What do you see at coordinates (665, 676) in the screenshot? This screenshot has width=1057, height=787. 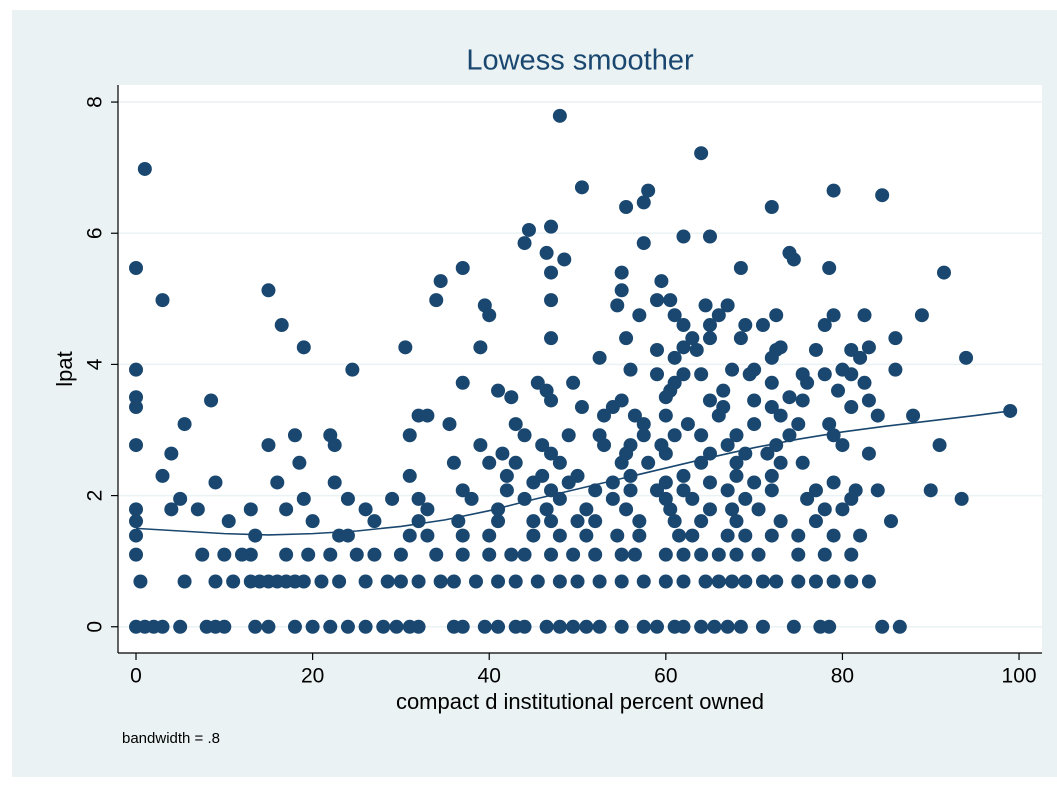 I see `x-tick-label: 60` at bounding box center [665, 676].